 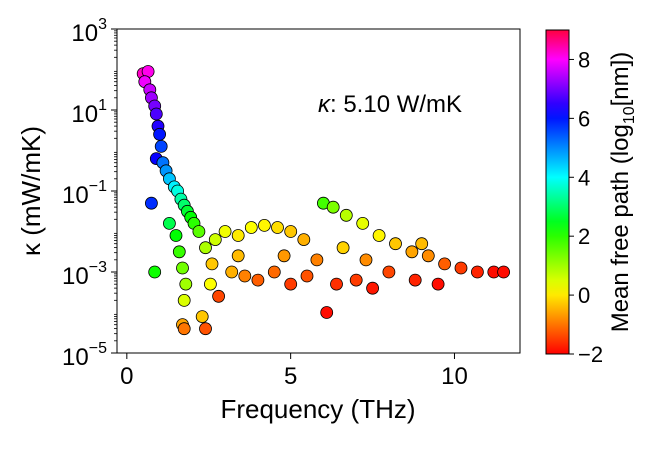 I want to click on x-tick-label: 5, so click(x=290, y=376).